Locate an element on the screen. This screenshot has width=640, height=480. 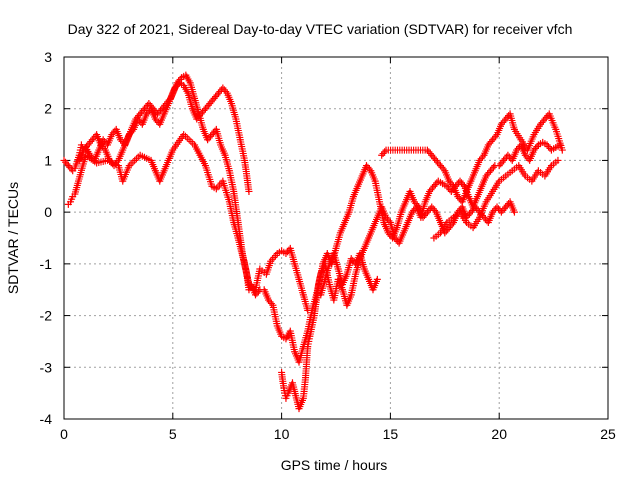
trace-upper_branch is located at coordinates (164, 136).